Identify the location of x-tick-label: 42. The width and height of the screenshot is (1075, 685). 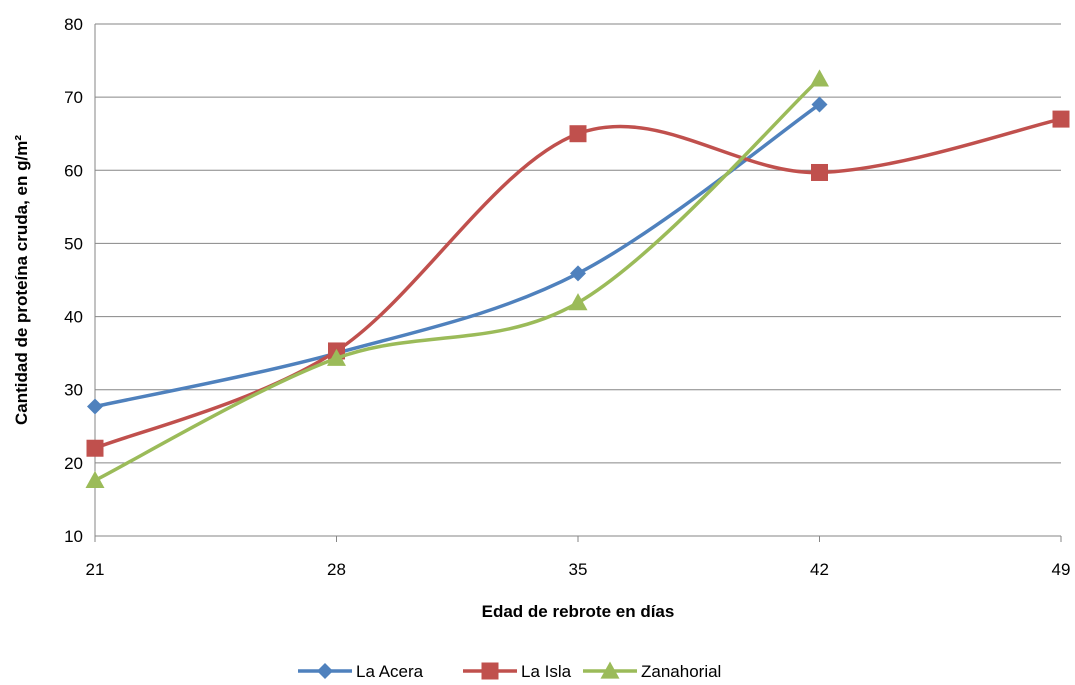
(819, 569).